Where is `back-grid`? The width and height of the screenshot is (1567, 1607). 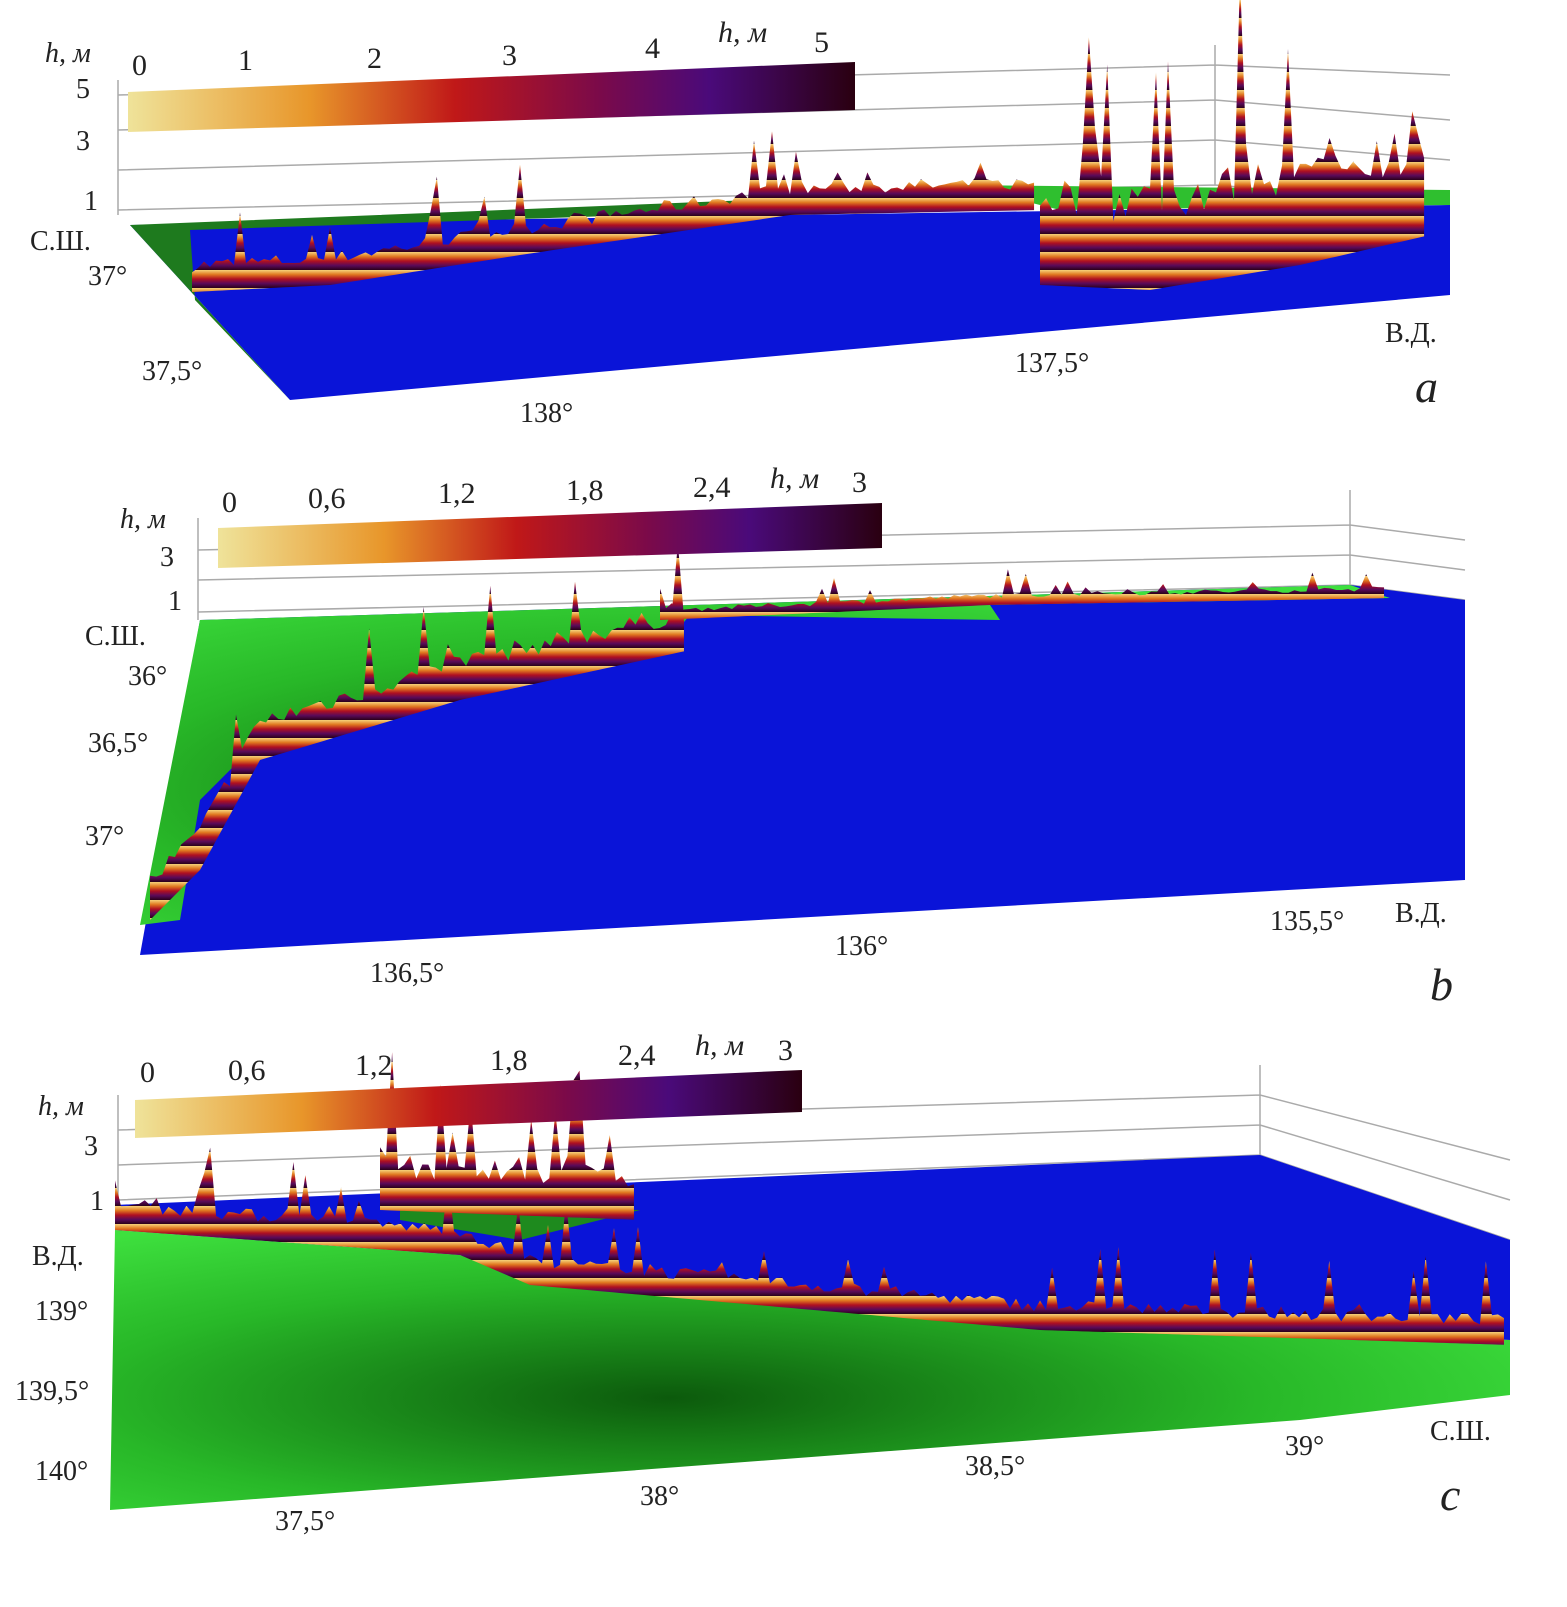 back-grid is located at coordinates (784, 130).